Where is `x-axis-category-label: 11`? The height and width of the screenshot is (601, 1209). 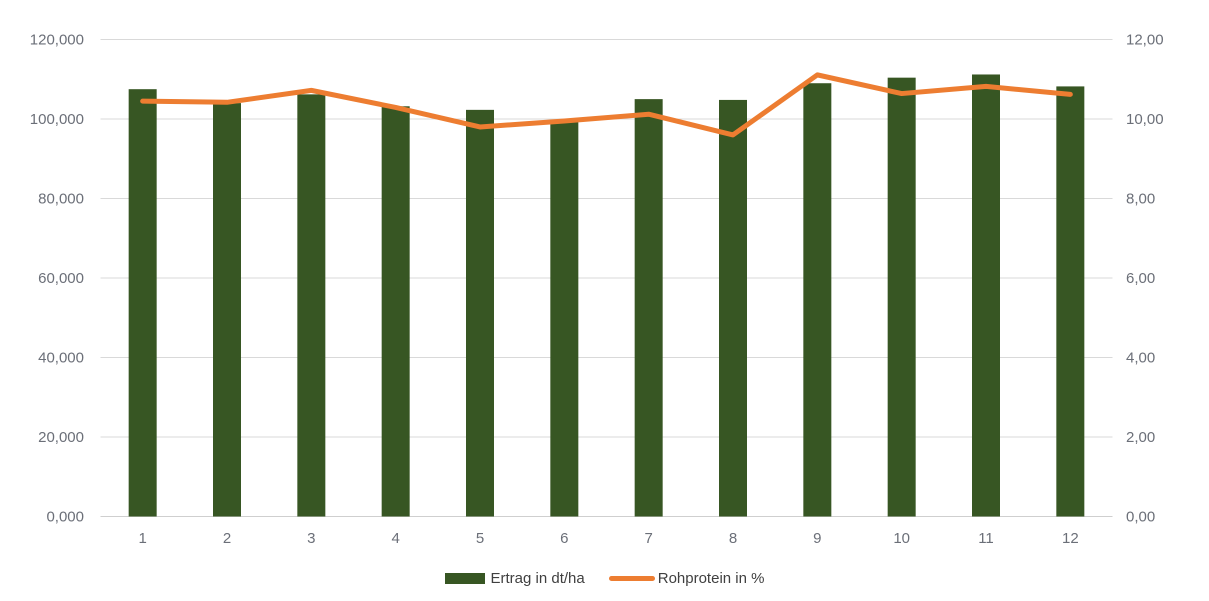 x-axis-category-label: 11 is located at coordinates (986, 538).